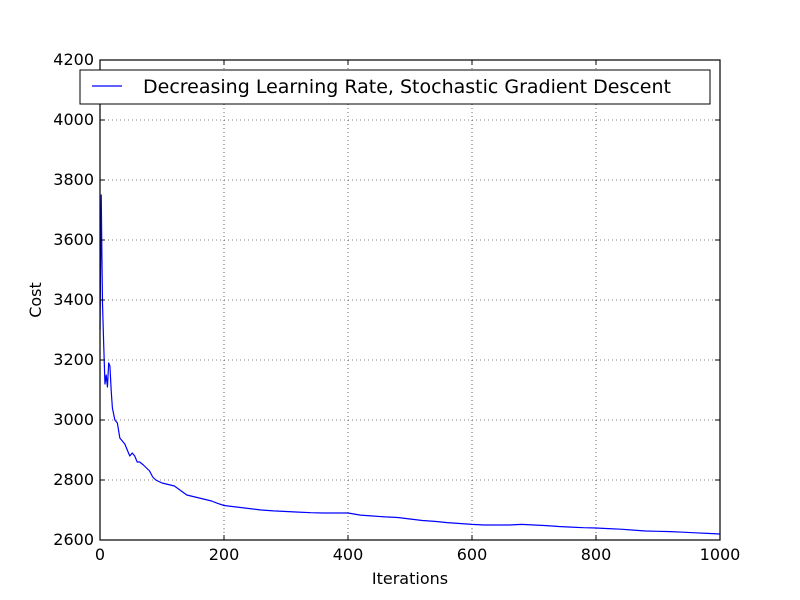  I want to click on y-tick-label: 2800, so click(73, 479).